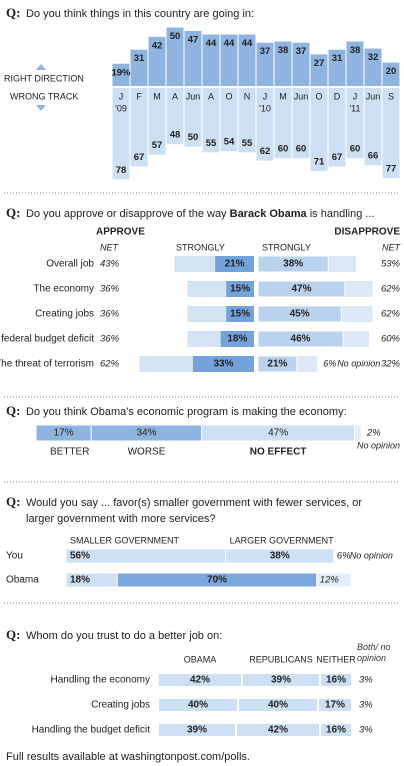  What do you see at coordinates (80, 580) in the screenshot?
I see `value-label: 18%` at bounding box center [80, 580].